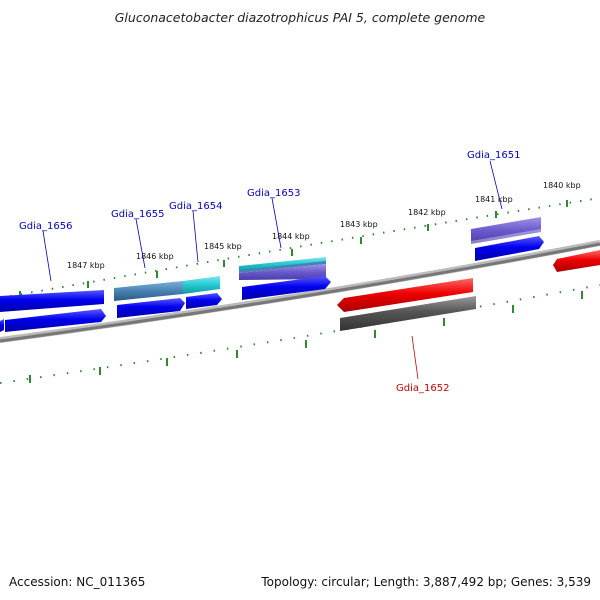 The image size is (600, 600). Describe the element at coordinates (151, 308) in the screenshot. I see `feature-gdia-1655-inner` at that location.